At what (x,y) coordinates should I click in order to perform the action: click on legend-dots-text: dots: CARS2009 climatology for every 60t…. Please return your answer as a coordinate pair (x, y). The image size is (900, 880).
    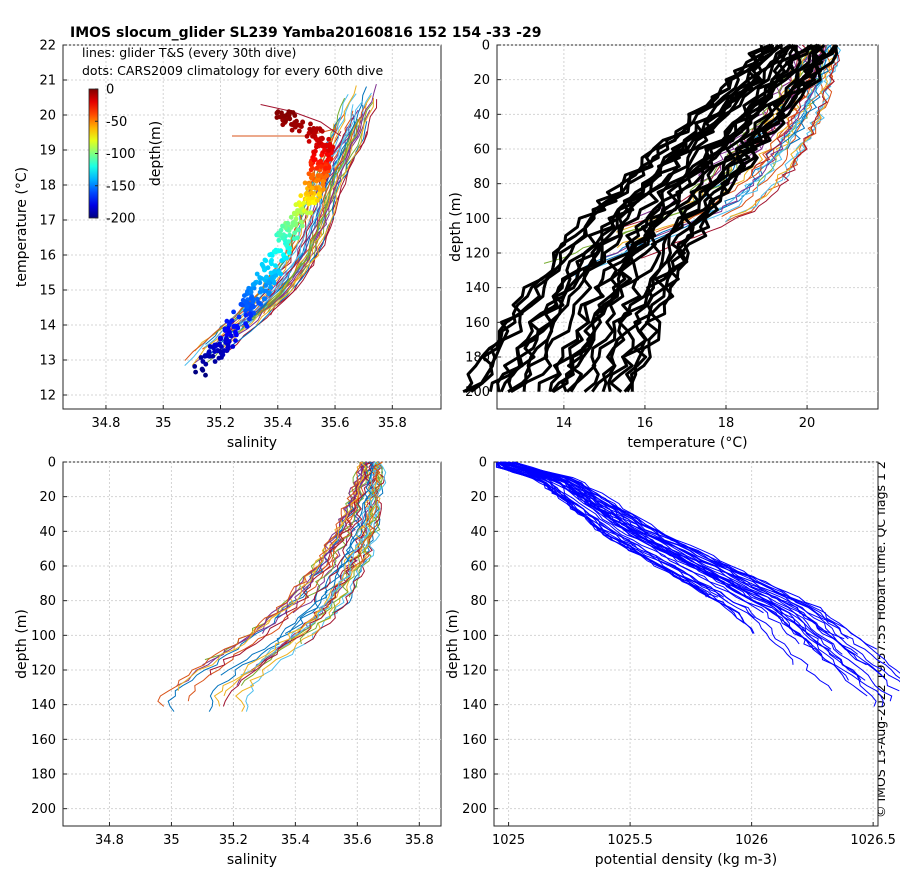
    Looking at the image, I should click on (232, 70).